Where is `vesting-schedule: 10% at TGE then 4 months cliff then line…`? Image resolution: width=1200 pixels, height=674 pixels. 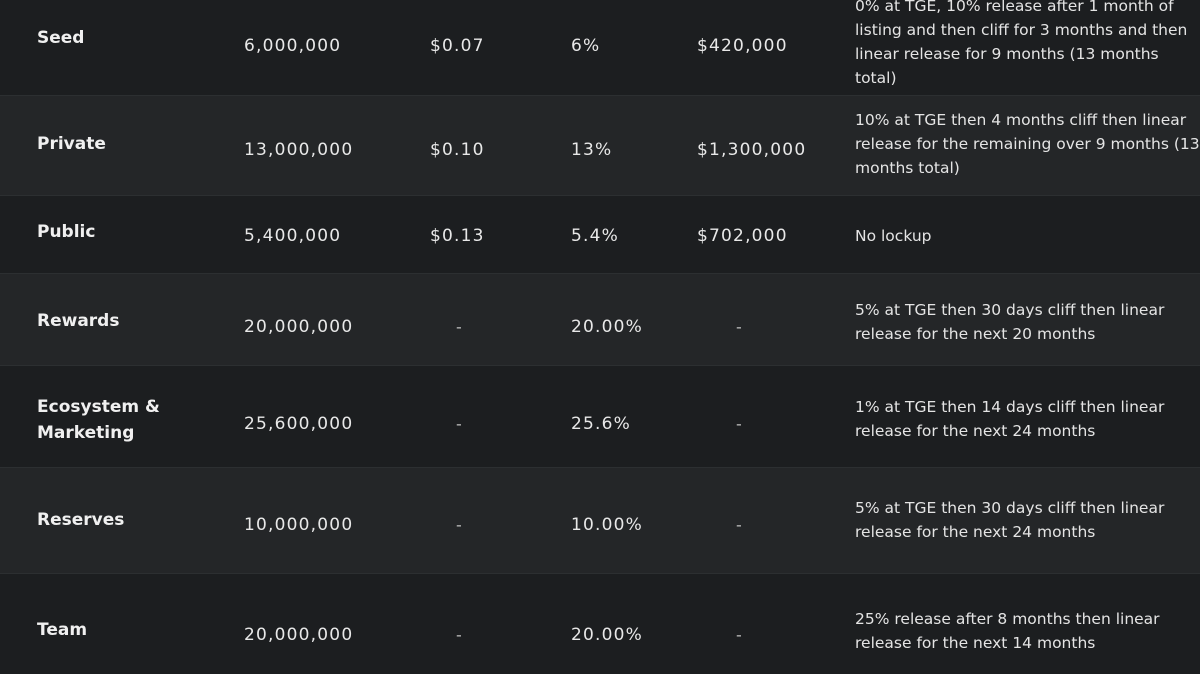
vesting-schedule: 10% at TGE then 4 months cliff then line… is located at coordinates (1027, 144).